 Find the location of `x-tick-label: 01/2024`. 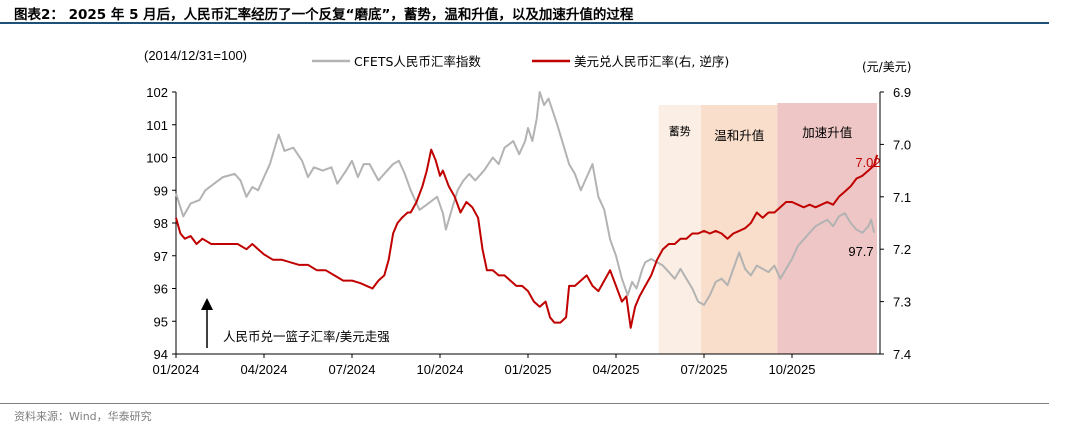

x-tick-label: 01/2024 is located at coordinates (176, 369).